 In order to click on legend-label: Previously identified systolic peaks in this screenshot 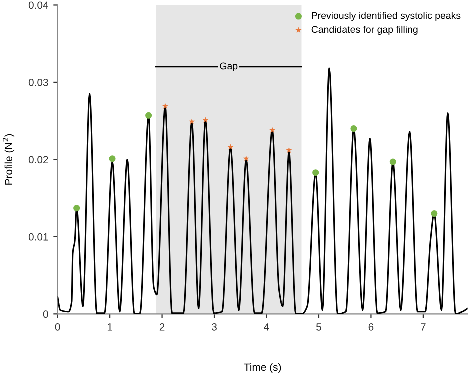, I will do `click(386, 17)`.